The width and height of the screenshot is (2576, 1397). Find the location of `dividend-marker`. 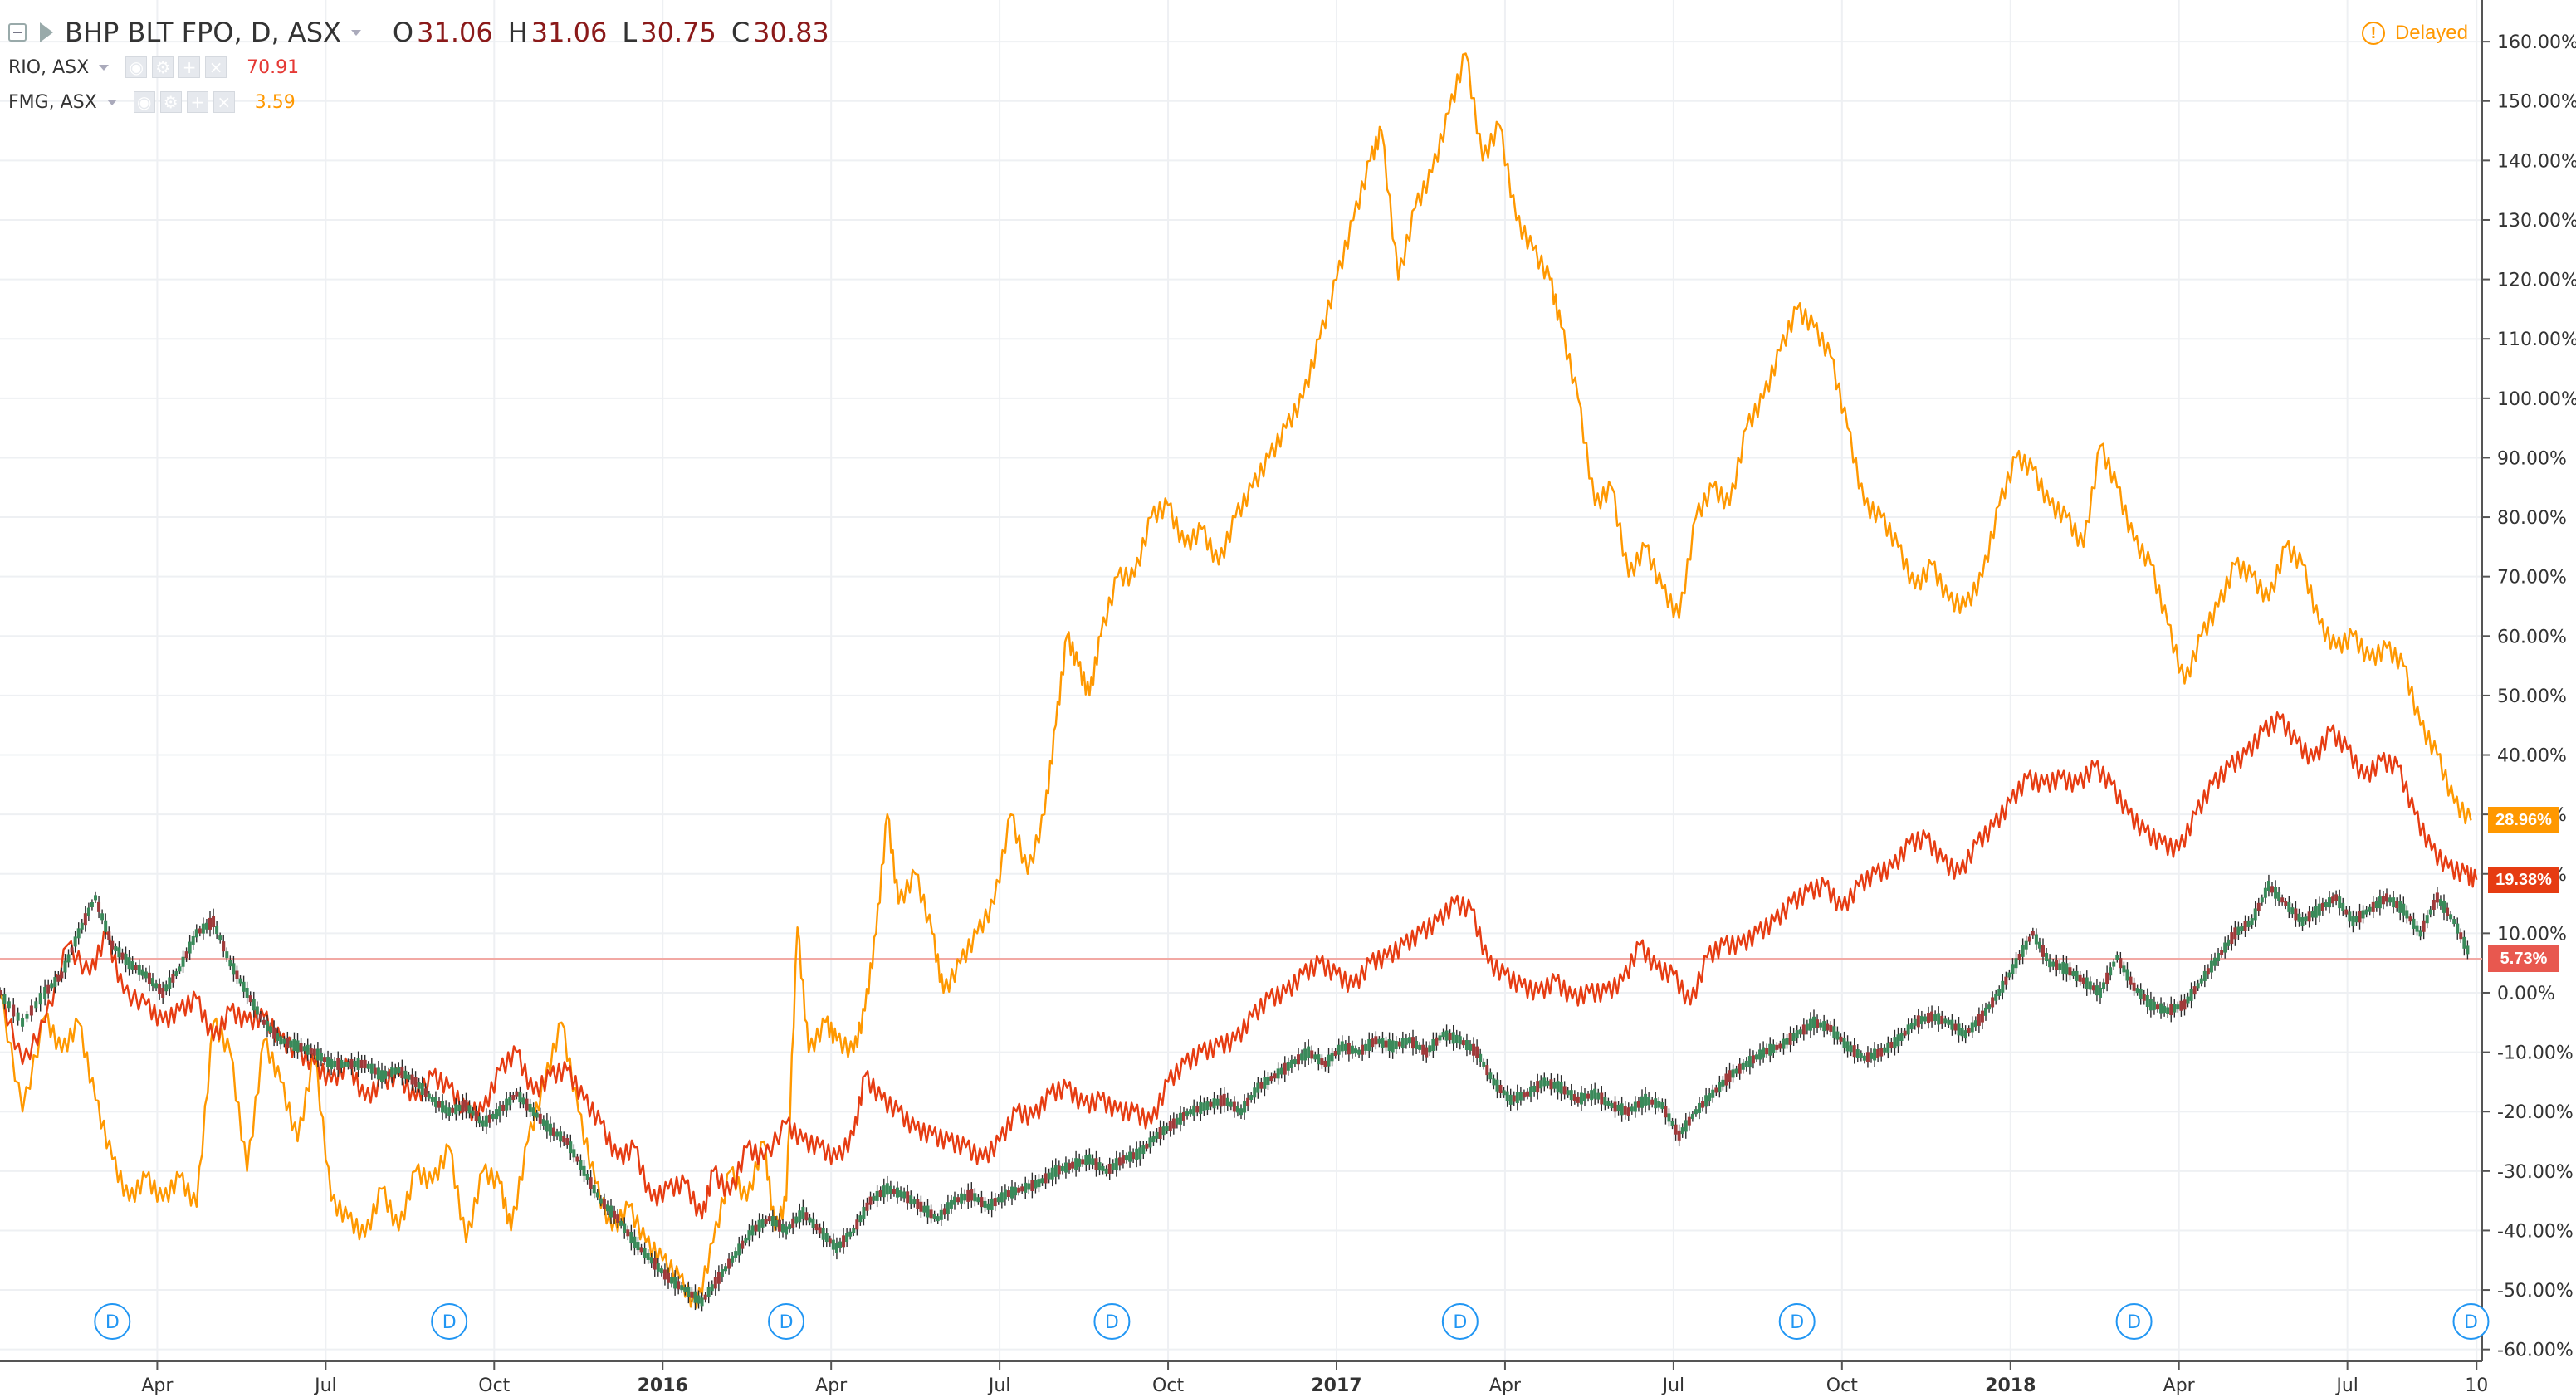

dividend-marker is located at coordinates (2134, 1322).